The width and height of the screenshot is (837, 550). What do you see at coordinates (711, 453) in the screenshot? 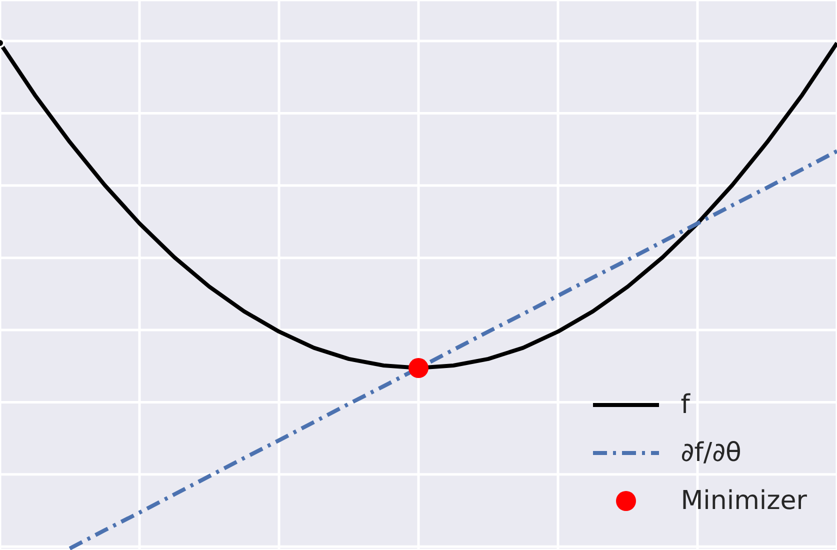
I see `legend-label: ∂f/∂θ` at bounding box center [711, 453].